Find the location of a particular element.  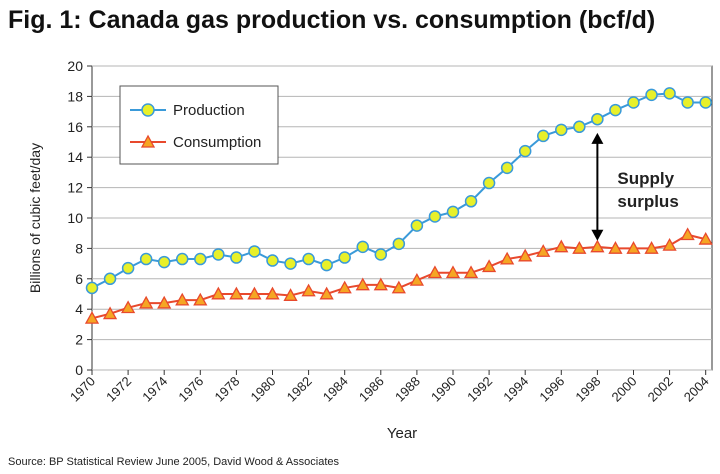

legend-marker is located at coordinates (148, 110).